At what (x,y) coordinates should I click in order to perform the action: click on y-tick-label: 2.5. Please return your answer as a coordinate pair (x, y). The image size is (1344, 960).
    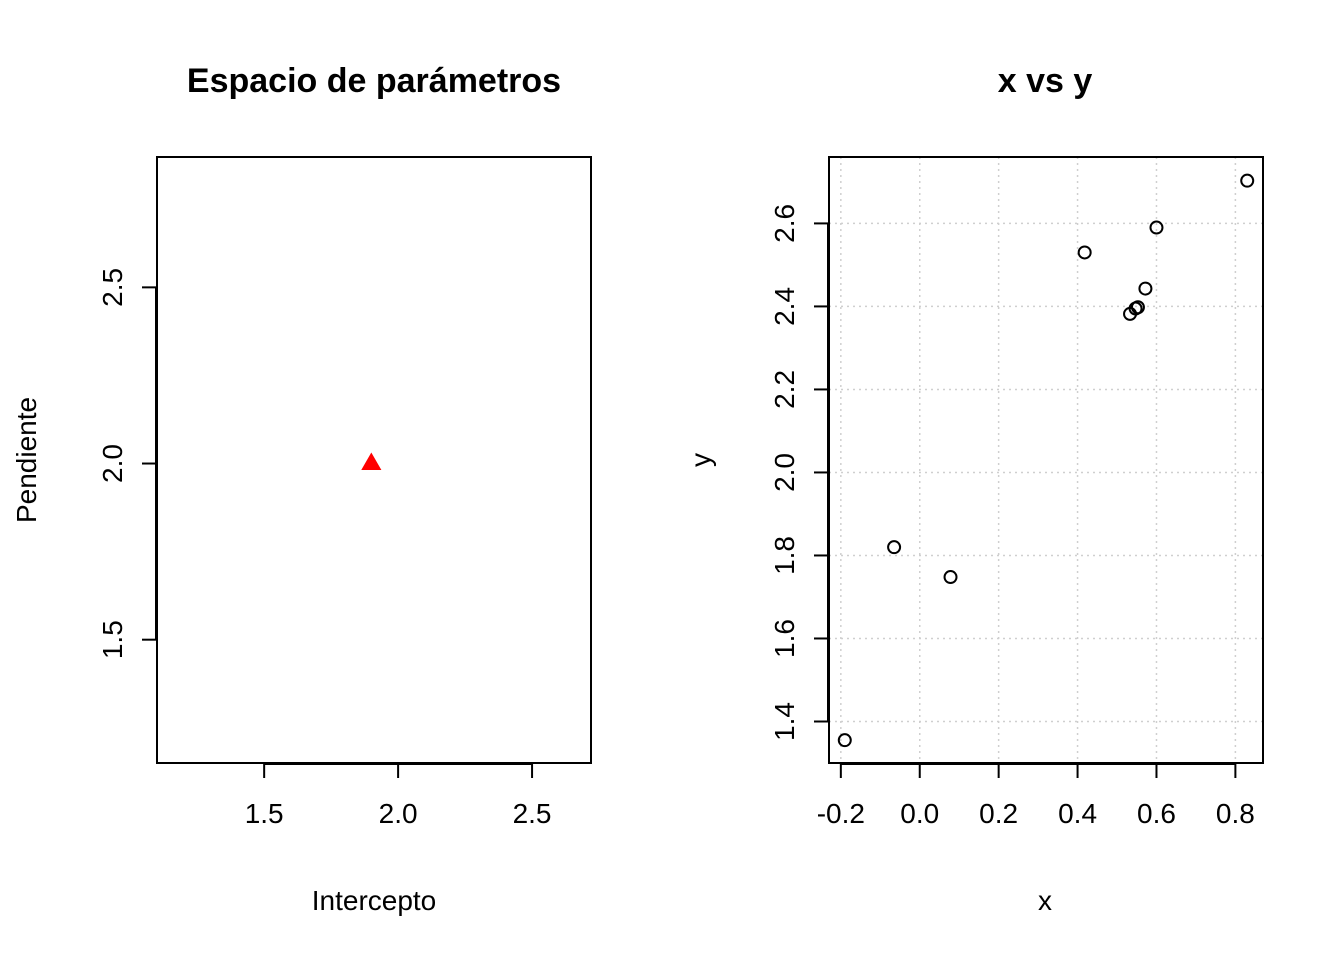
    Looking at the image, I should click on (112, 287).